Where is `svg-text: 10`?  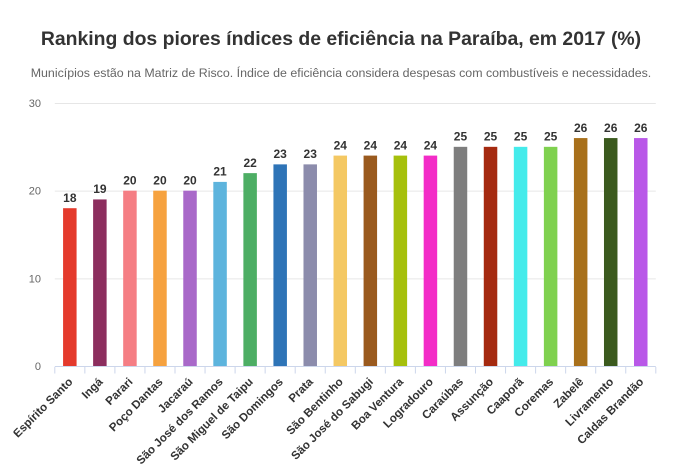 svg-text: 10 is located at coordinates (35, 279).